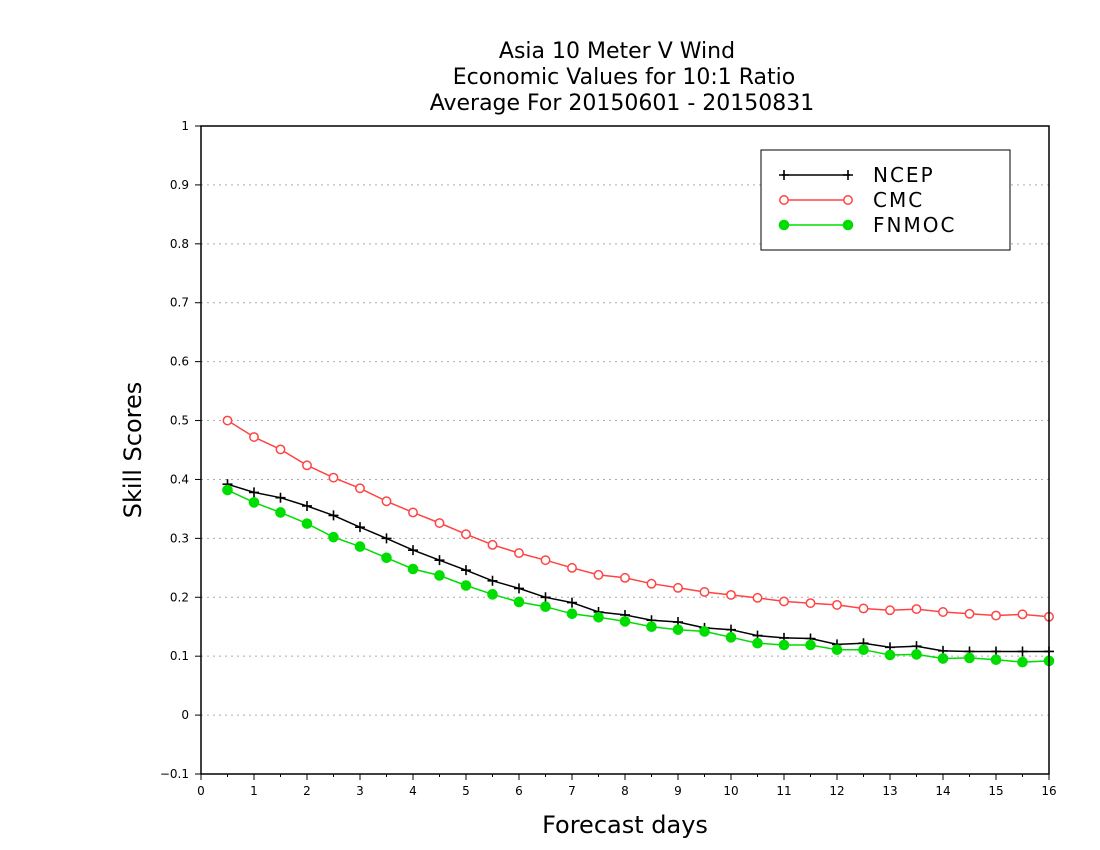  I want to click on x-tick-label: 5, so click(466, 791).